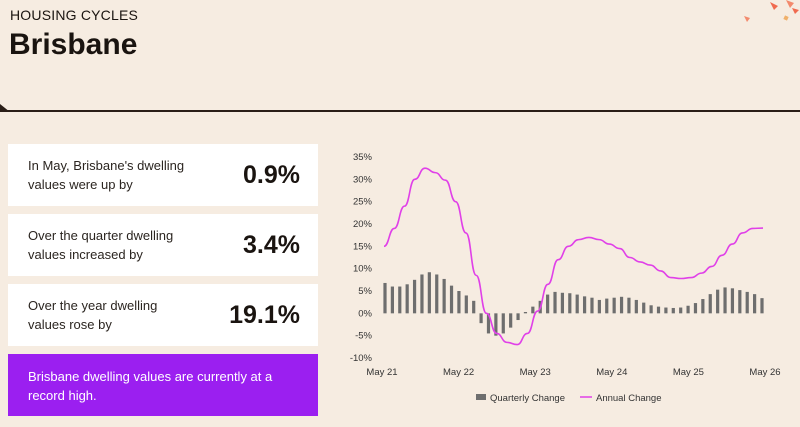  What do you see at coordinates (271, 244) in the screenshot?
I see `stat-value: 3.4%` at bounding box center [271, 244].